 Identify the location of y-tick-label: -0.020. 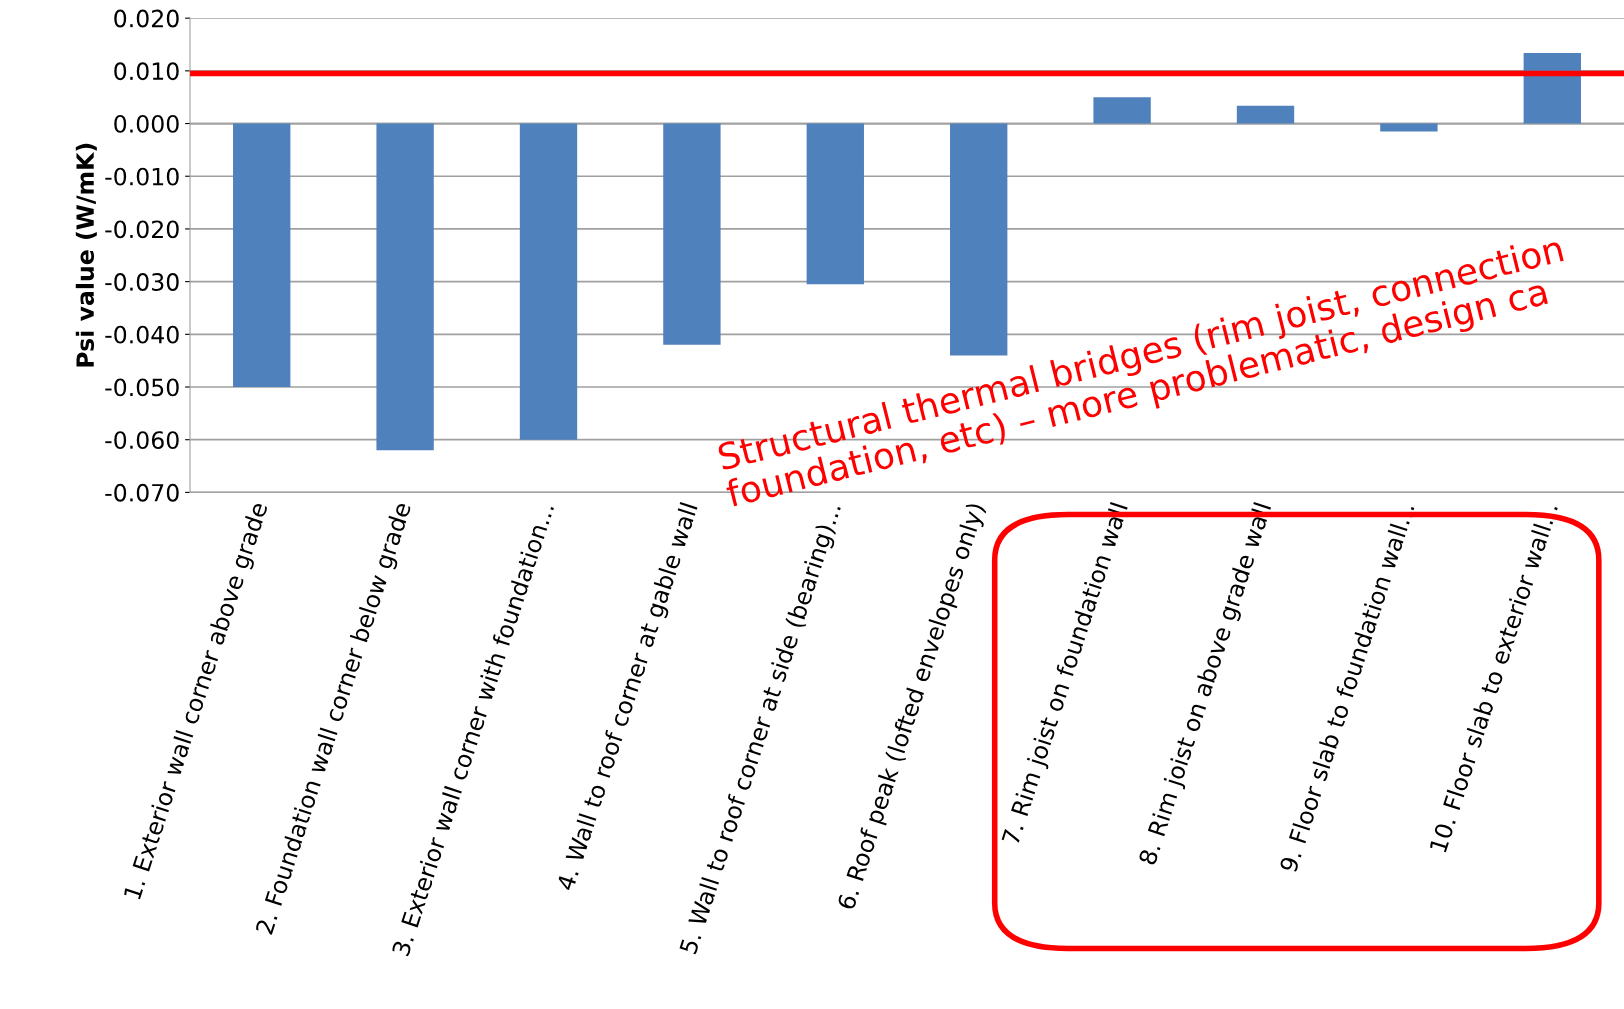
(142, 229).